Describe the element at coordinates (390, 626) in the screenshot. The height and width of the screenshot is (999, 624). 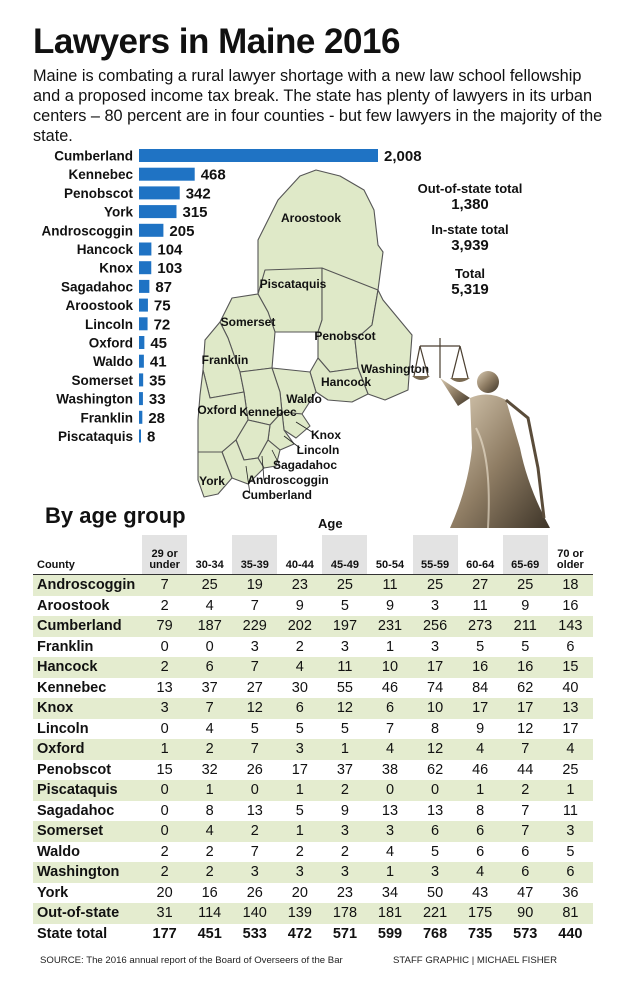
I see `table-cell-value: 231` at that location.